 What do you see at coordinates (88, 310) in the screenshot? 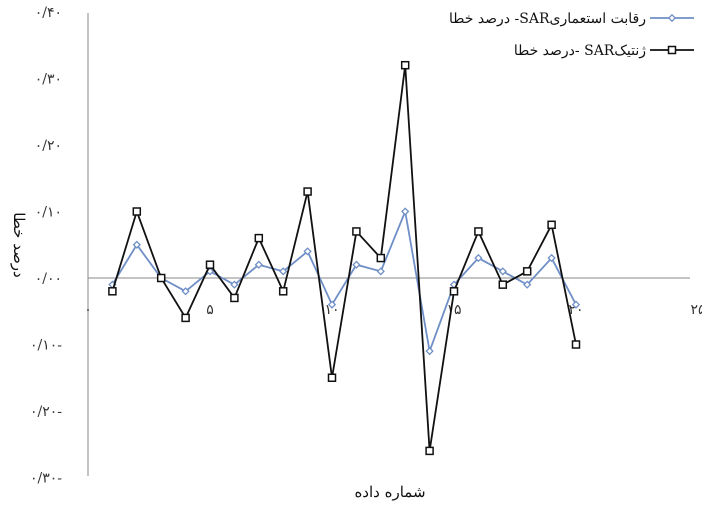
I see `x-tick-label: ۰` at bounding box center [88, 310].